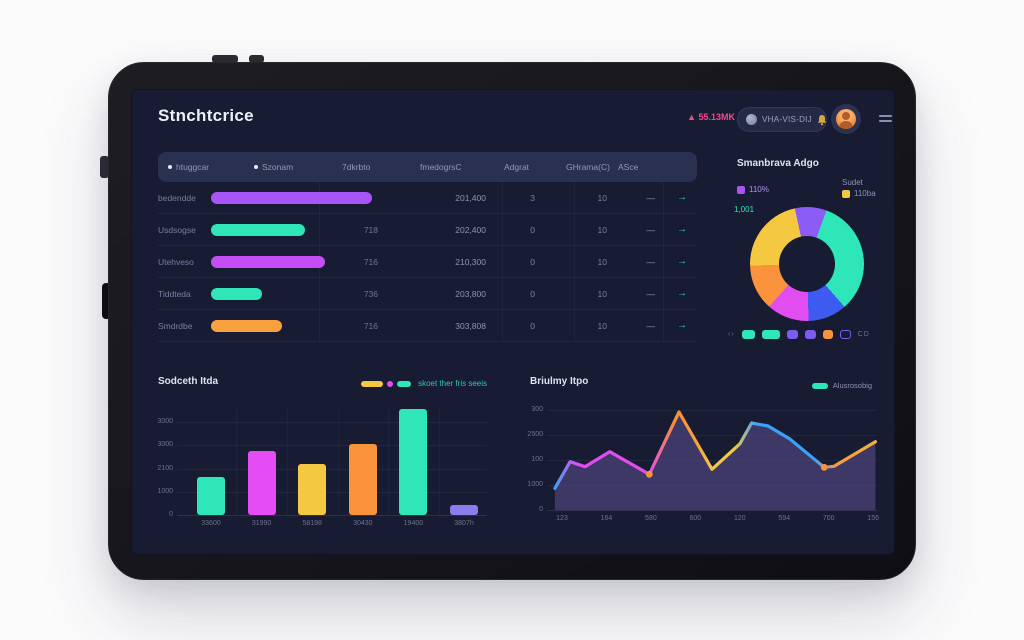 The image size is (1024, 640). I want to click on bar-x-tick: 58198, so click(312, 523).